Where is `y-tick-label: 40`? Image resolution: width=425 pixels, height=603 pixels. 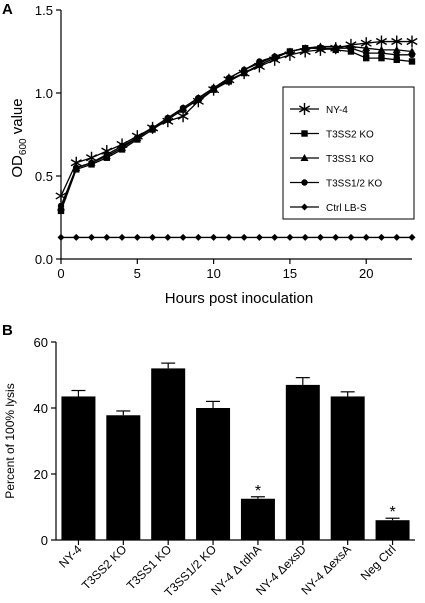 y-tick-label: 40 is located at coordinates (41, 408).